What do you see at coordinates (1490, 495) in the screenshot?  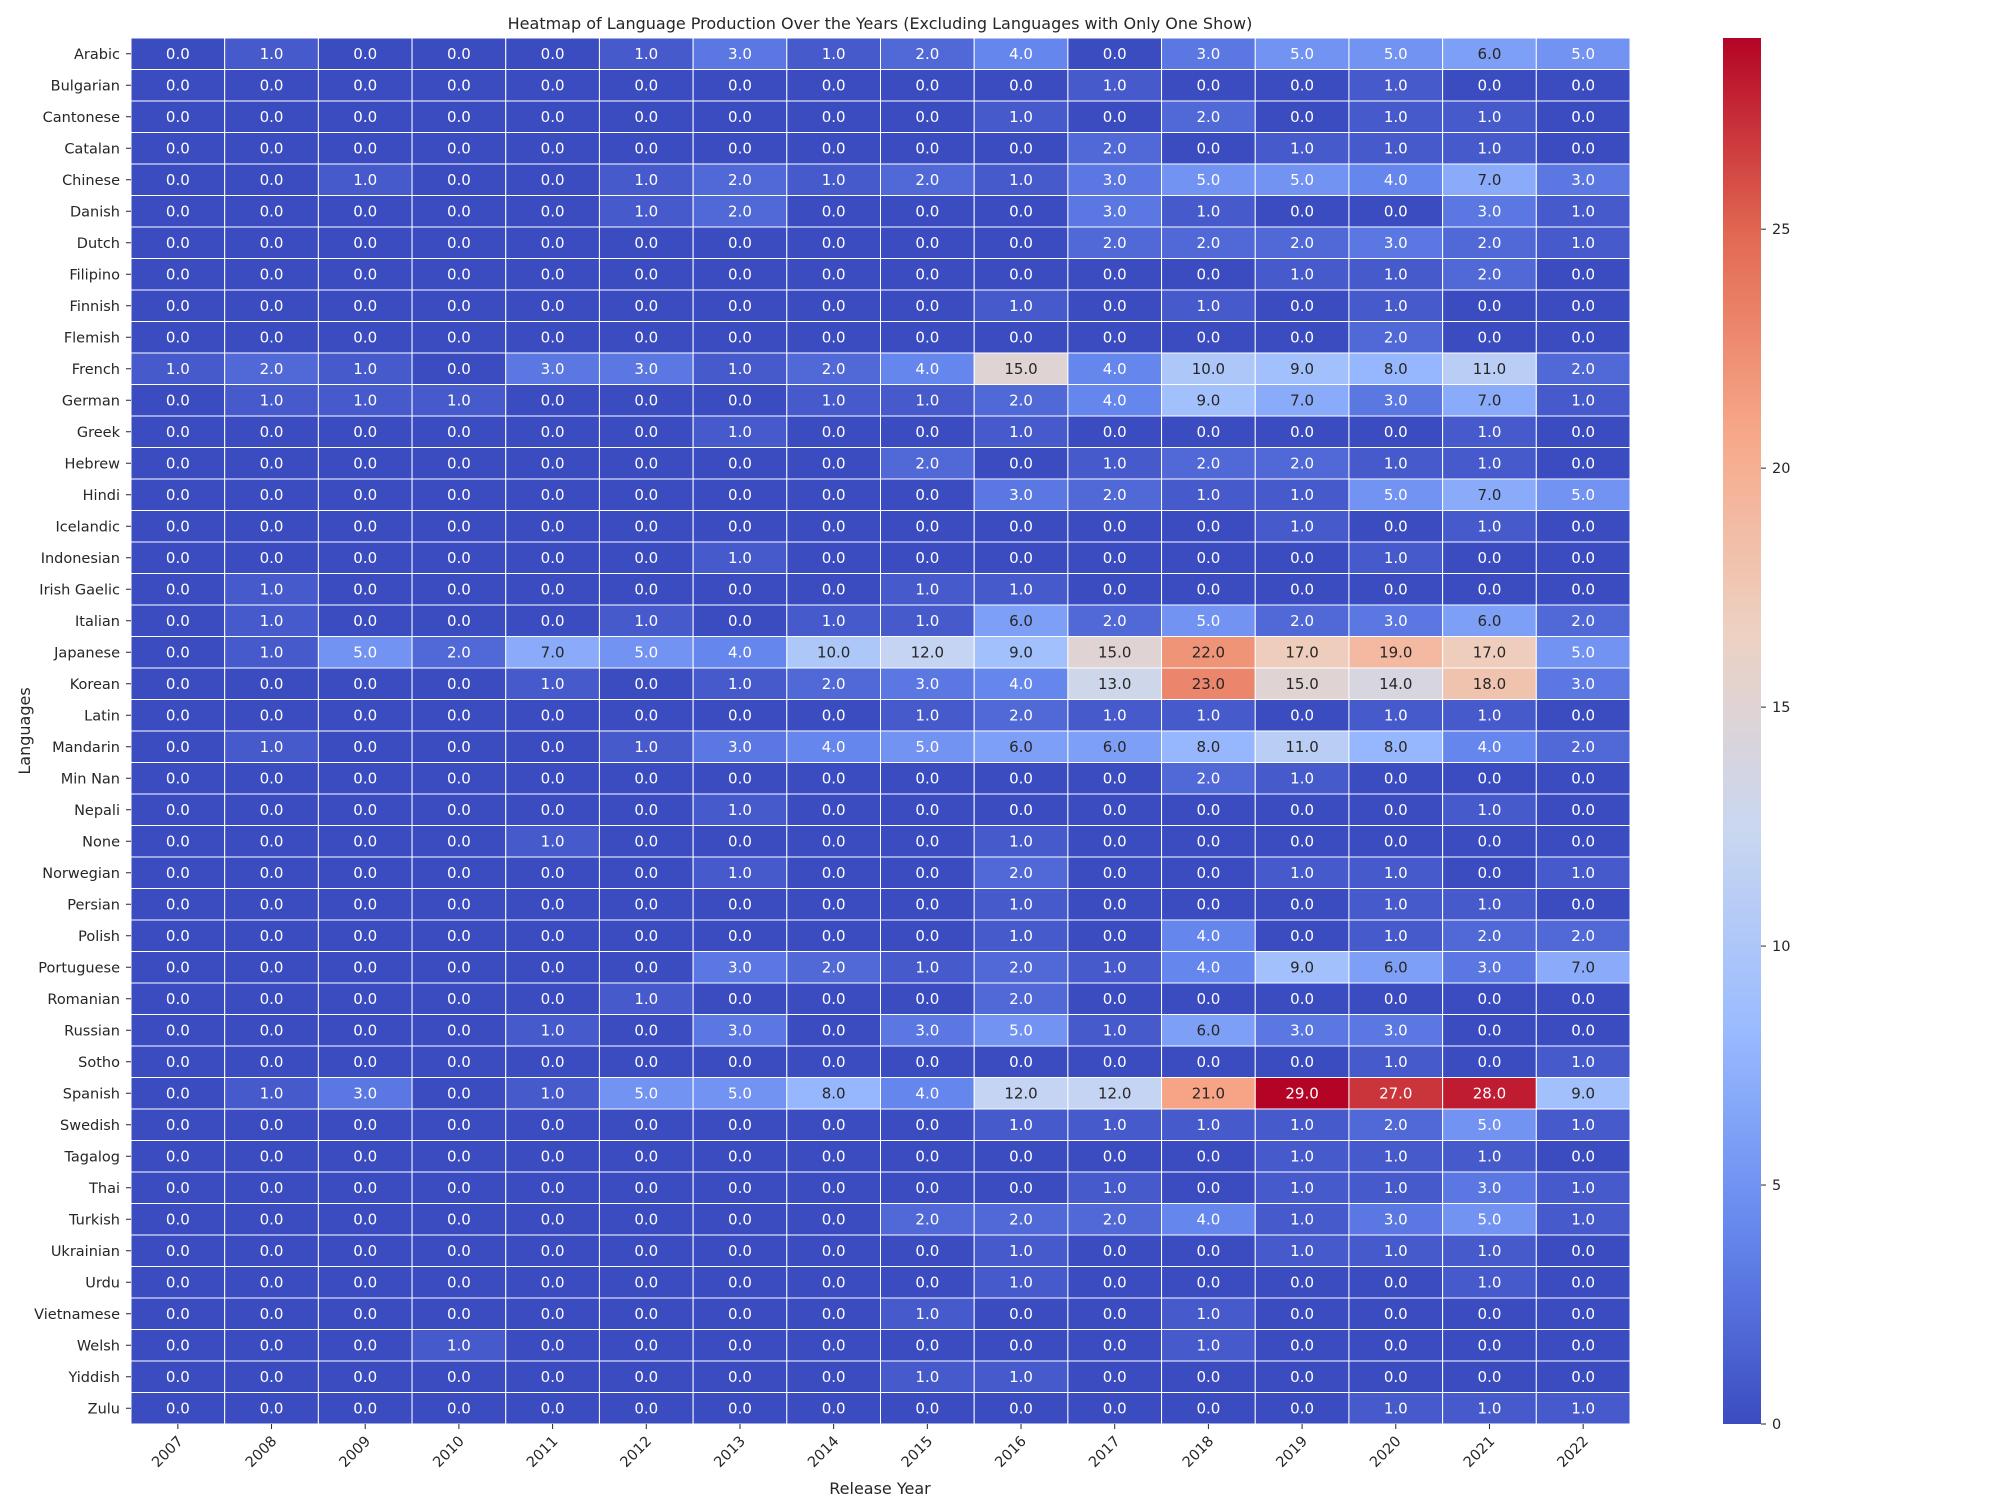 I see `cell-annotation: 7.0` at bounding box center [1490, 495].